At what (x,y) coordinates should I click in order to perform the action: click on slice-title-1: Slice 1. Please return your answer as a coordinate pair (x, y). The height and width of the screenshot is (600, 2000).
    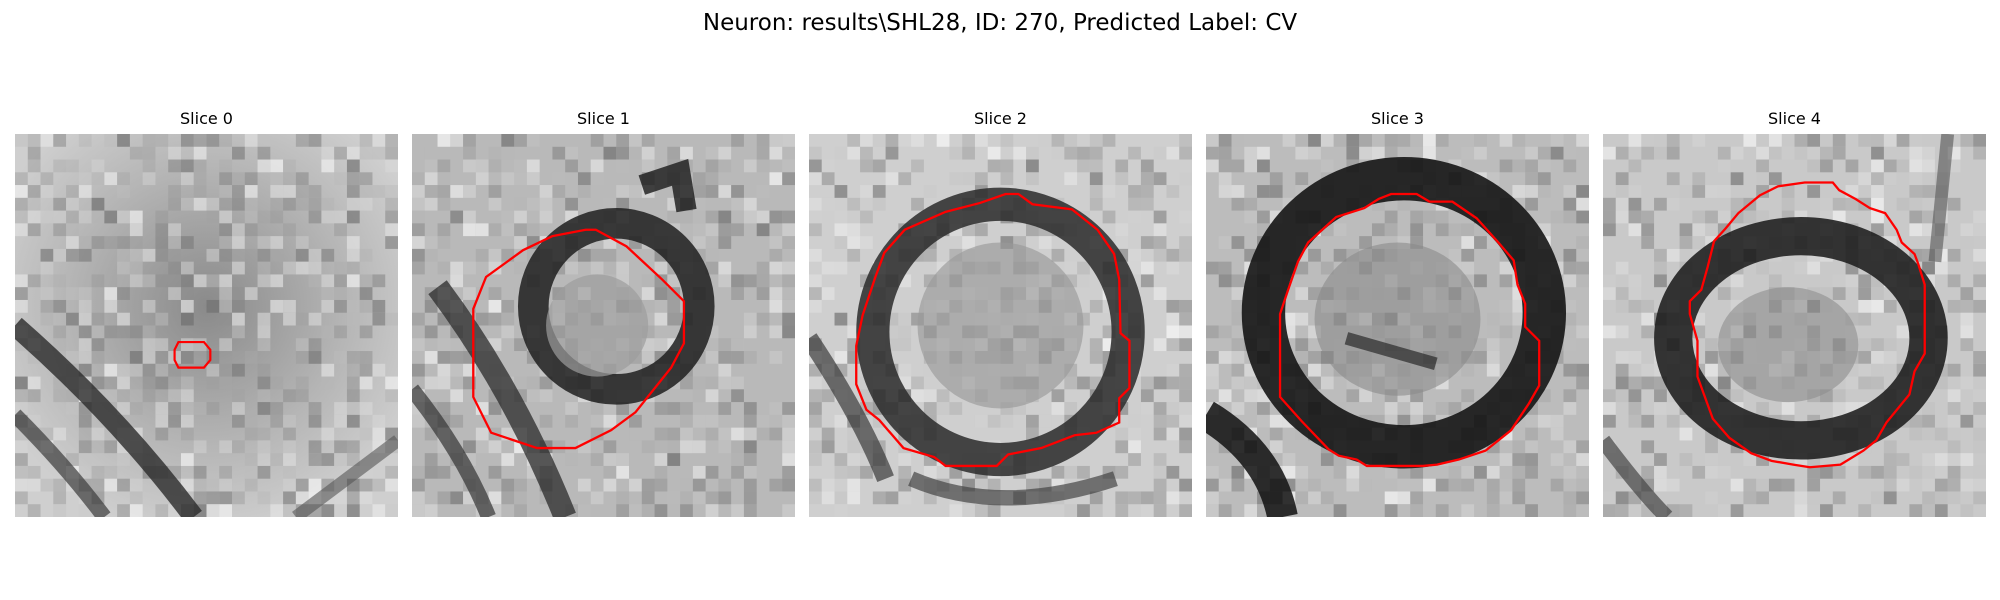
    Looking at the image, I should click on (603, 118).